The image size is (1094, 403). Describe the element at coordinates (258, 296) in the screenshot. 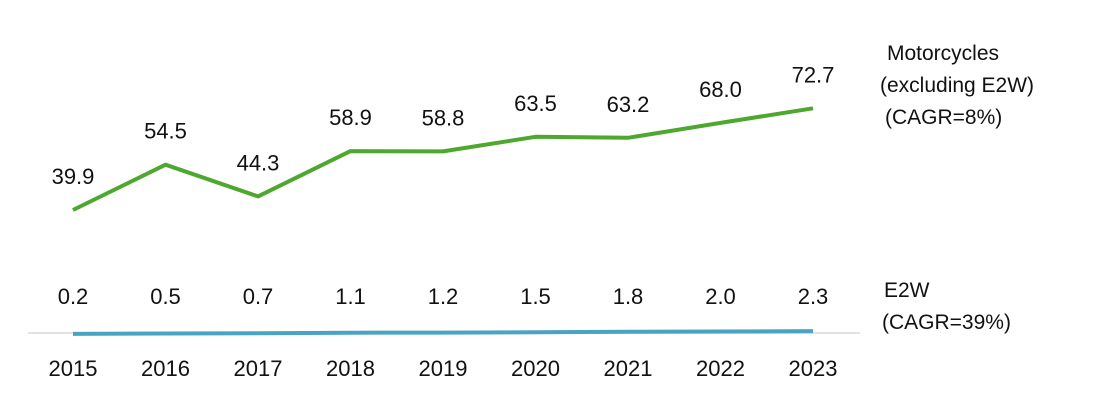

I see `data-label: 0.7` at that location.